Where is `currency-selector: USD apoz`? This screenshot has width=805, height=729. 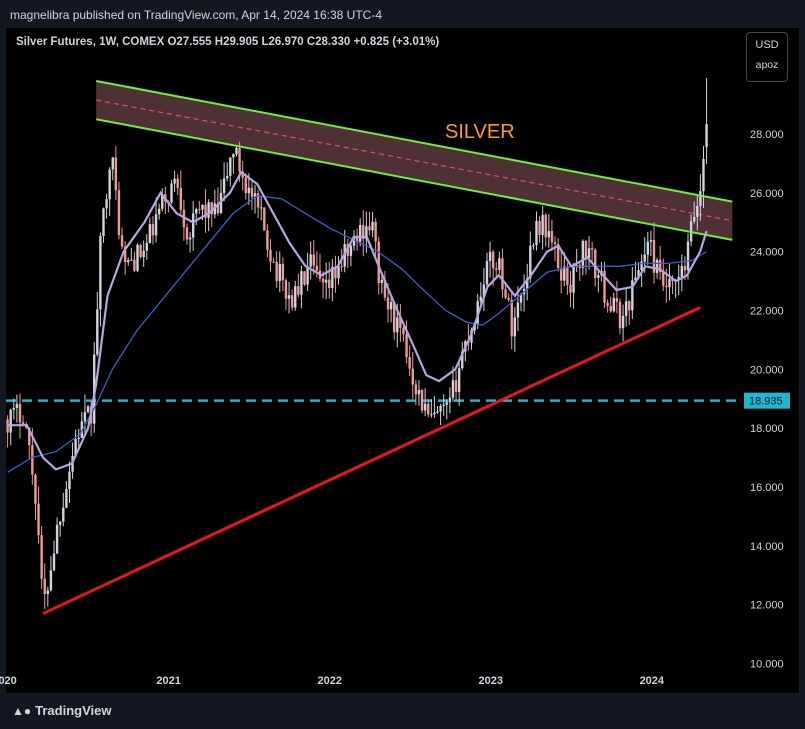 currency-selector: USD apoz is located at coordinates (767, 57).